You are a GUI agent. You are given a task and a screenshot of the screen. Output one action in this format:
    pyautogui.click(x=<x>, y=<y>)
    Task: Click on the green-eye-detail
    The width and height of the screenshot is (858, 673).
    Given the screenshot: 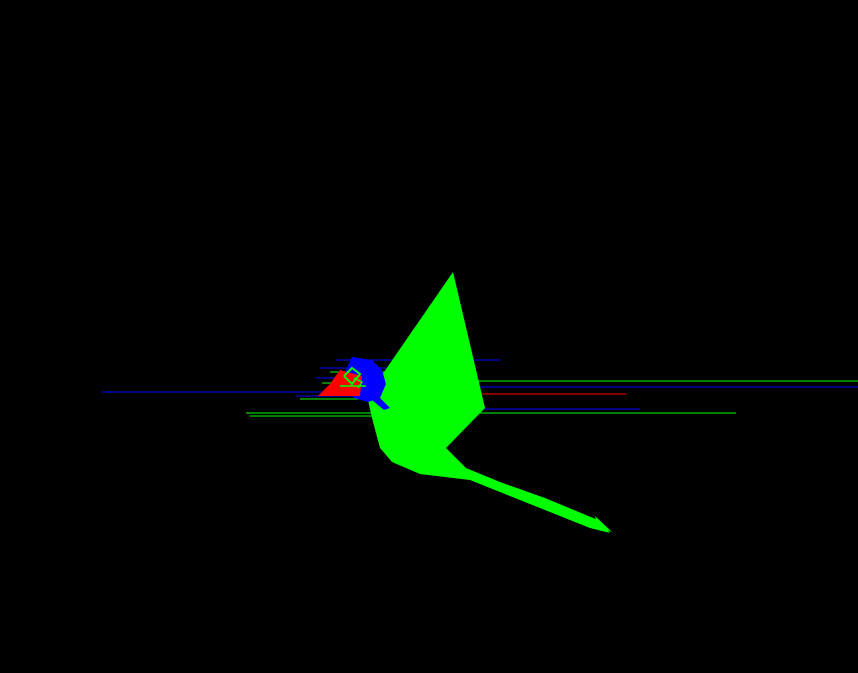 What is the action you would take?
    pyautogui.click(x=352, y=376)
    